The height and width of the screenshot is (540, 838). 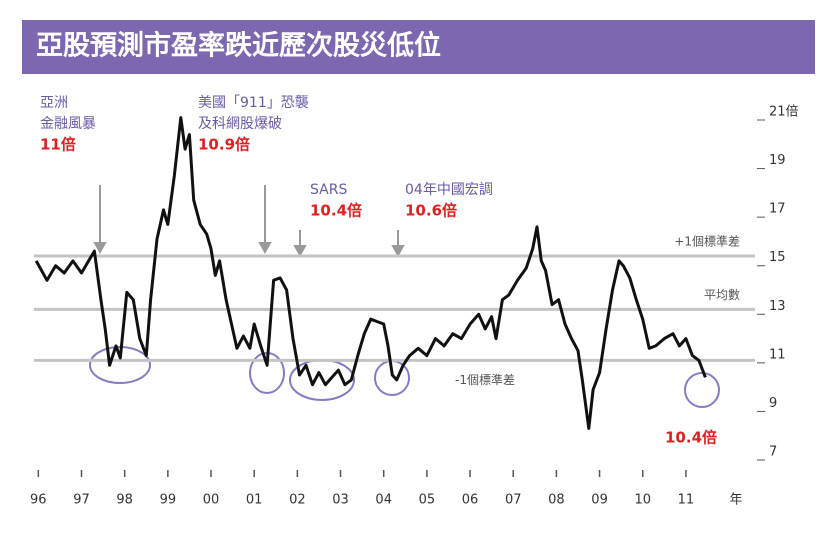 What do you see at coordinates (773, 403) in the screenshot?
I see `y-tick-label: 9` at bounding box center [773, 403].